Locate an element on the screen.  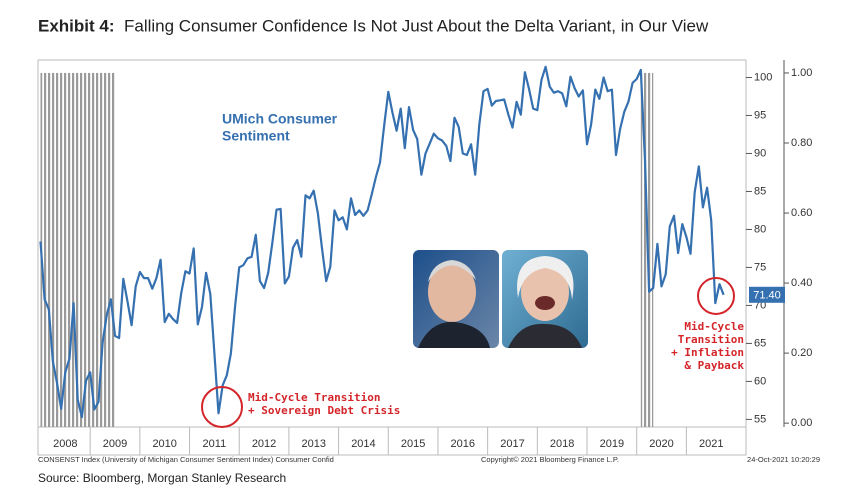
y-tick-label: 55 is located at coordinates (760, 419).